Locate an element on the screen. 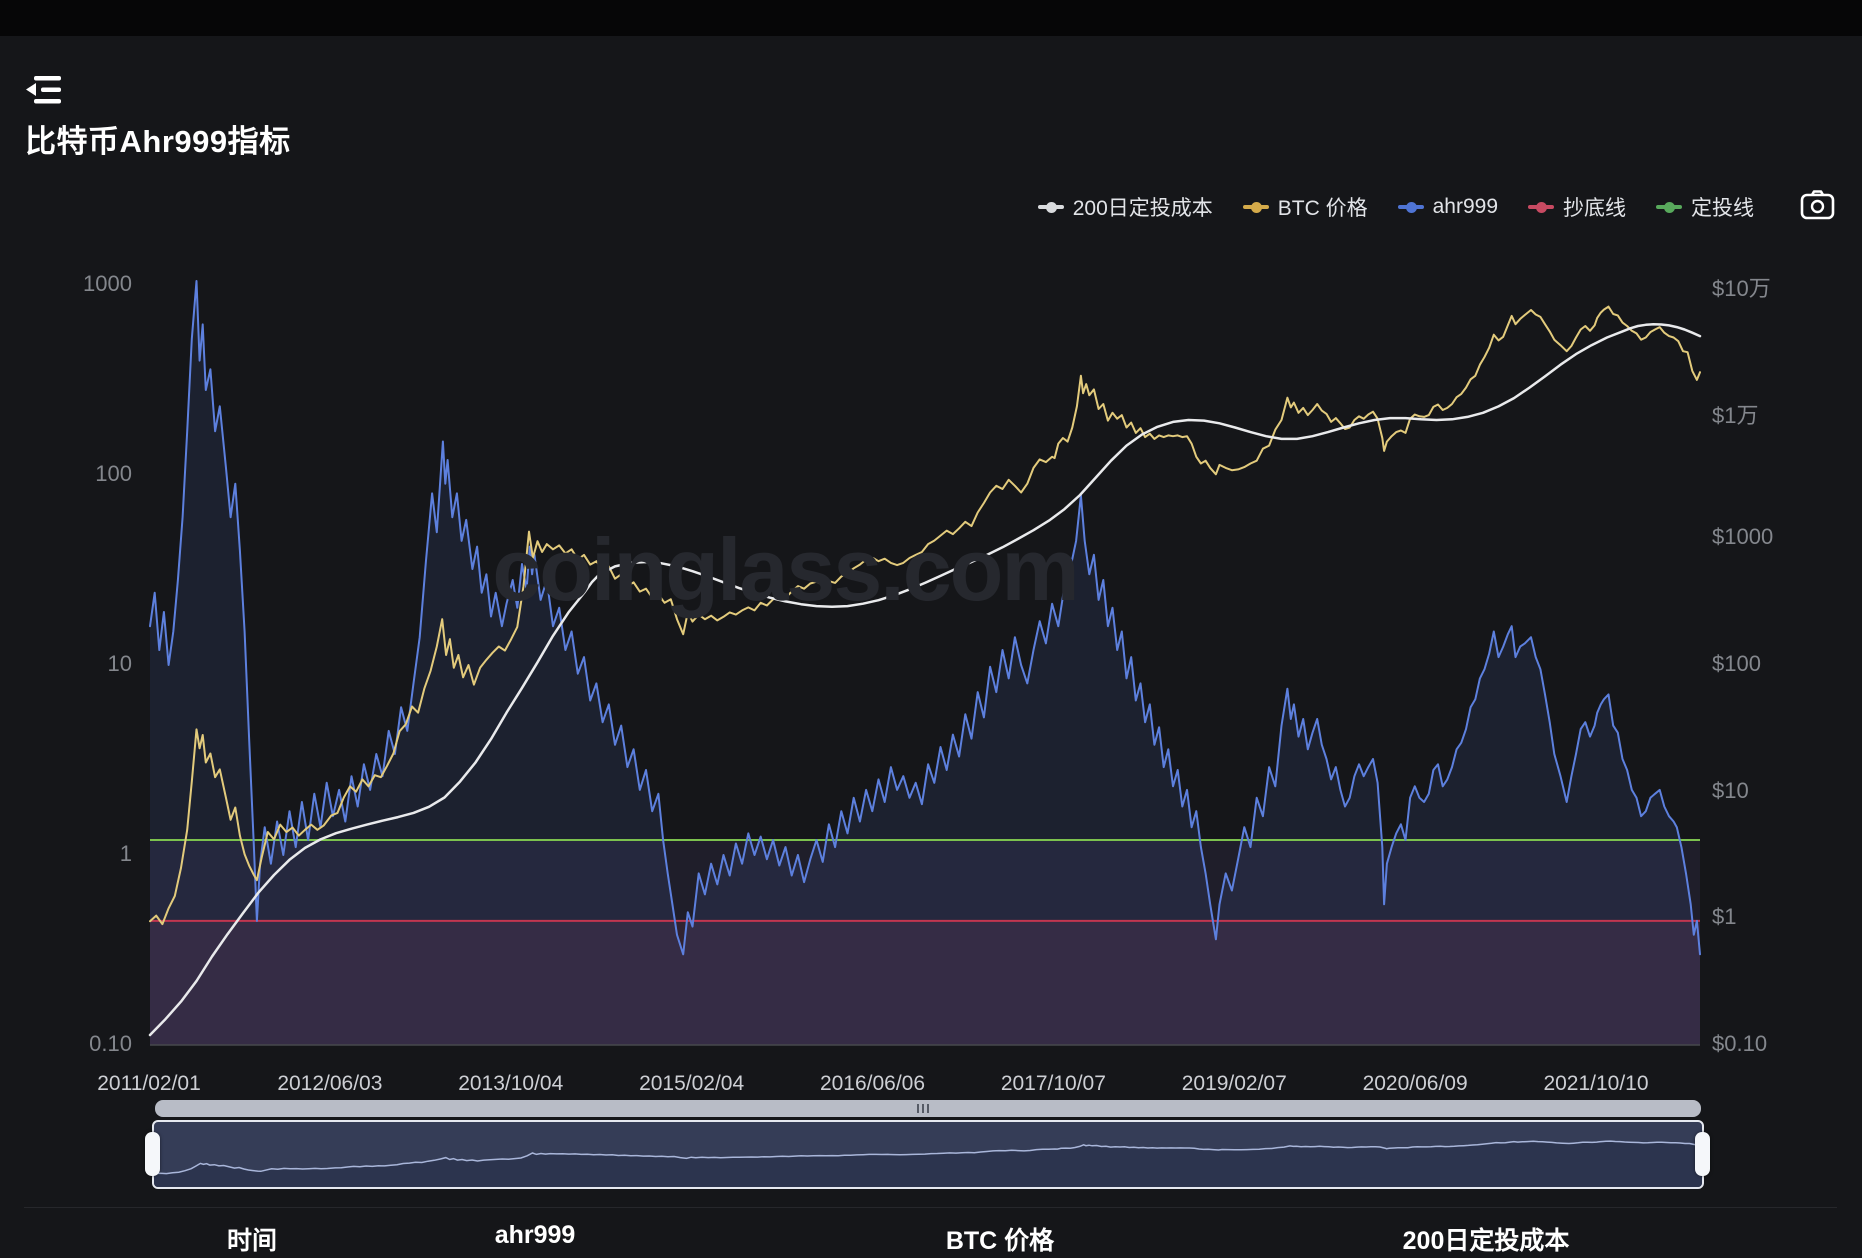 This screenshot has height=1258, width=1862. navigator-scrollbar-track is located at coordinates (928, 1108).